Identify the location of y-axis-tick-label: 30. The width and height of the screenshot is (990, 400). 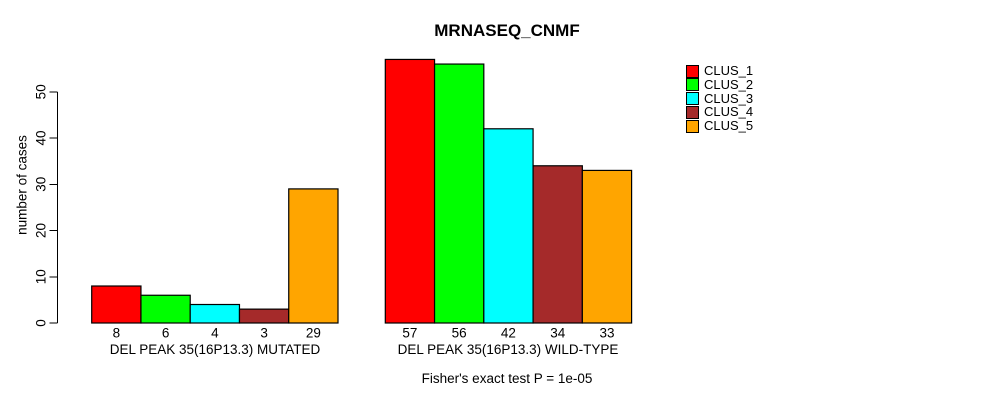
(41, 184).